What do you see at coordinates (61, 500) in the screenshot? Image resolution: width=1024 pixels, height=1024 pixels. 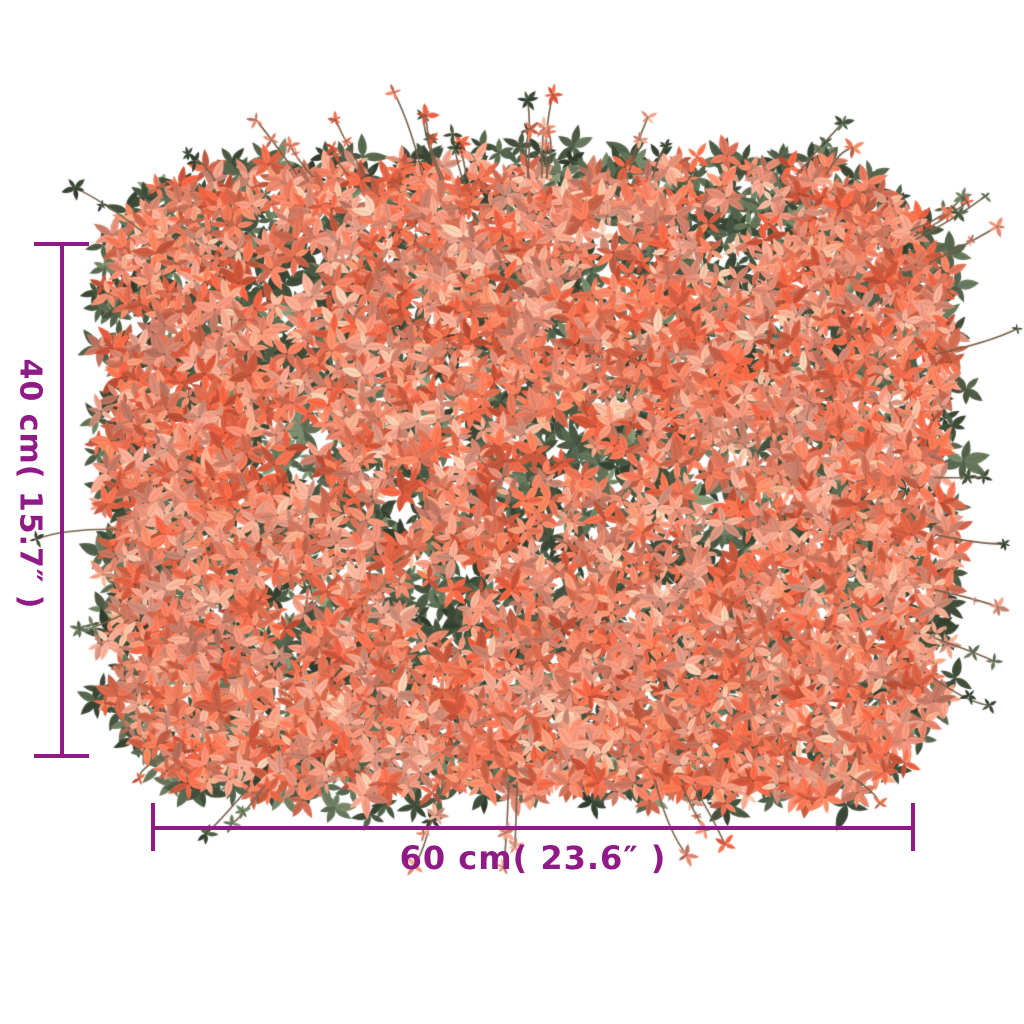 I see `vertical-dimension-line` at bounding box center [61, 500].